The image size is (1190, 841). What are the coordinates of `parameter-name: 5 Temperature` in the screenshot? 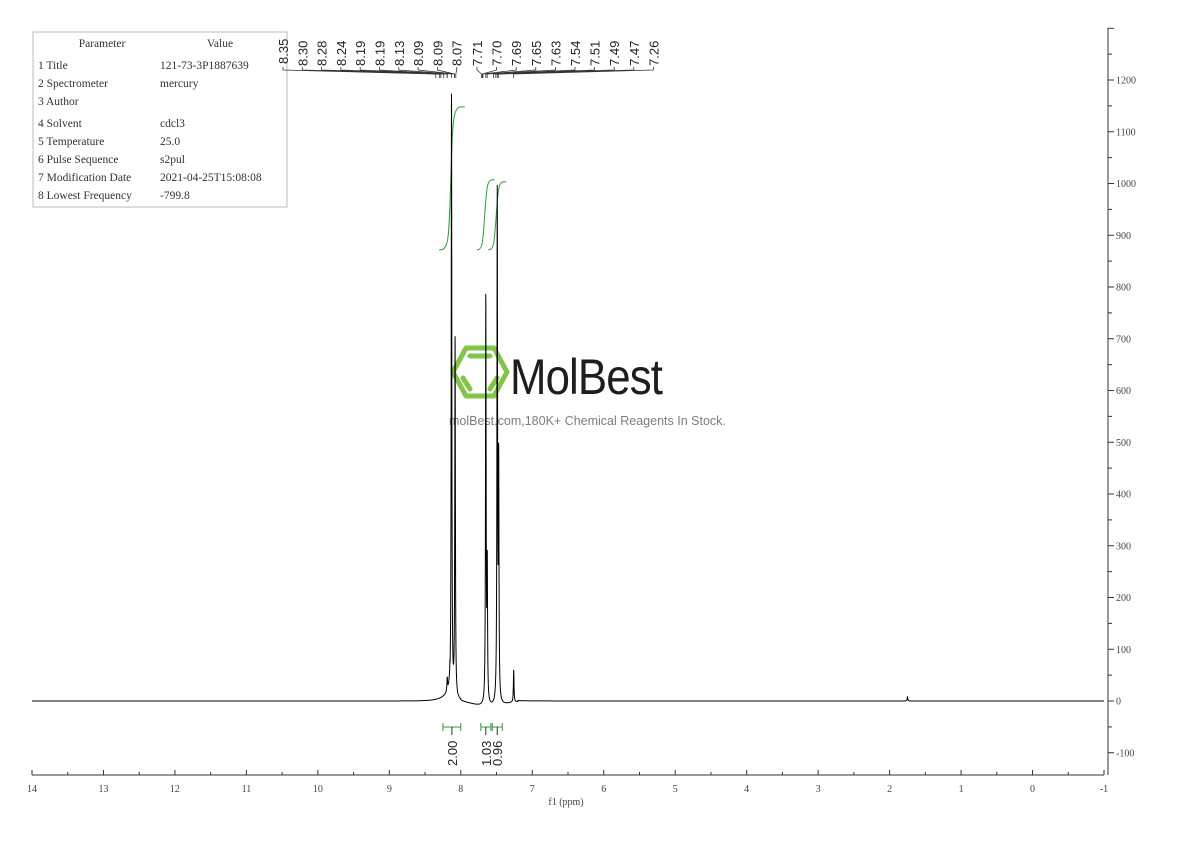 It's located at (71, 142).